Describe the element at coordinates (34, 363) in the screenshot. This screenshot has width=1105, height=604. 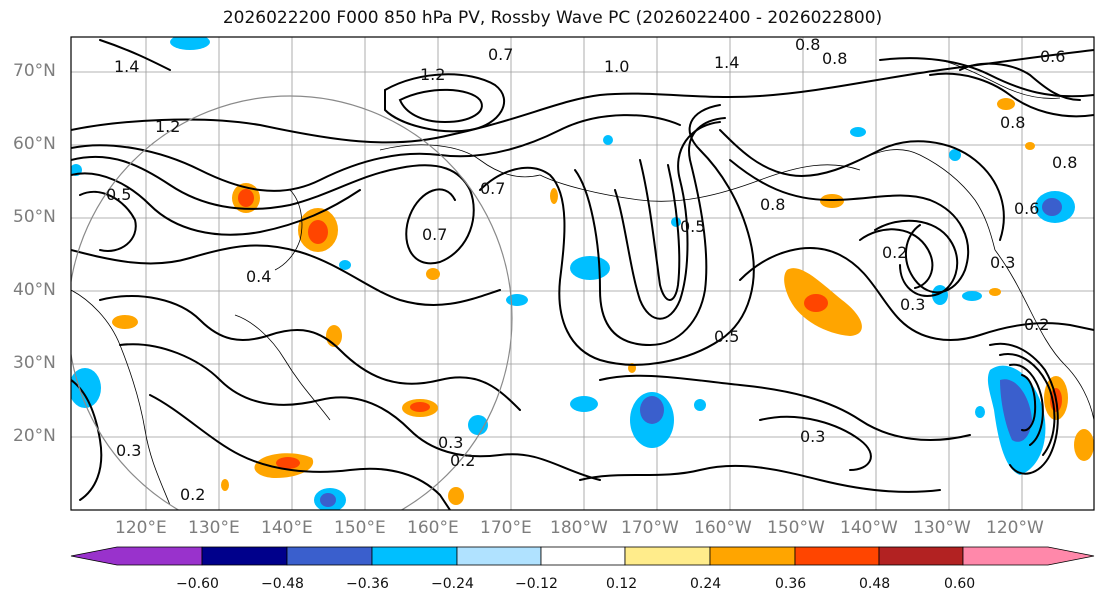
I see `latitude-label: 30°N` at that location.